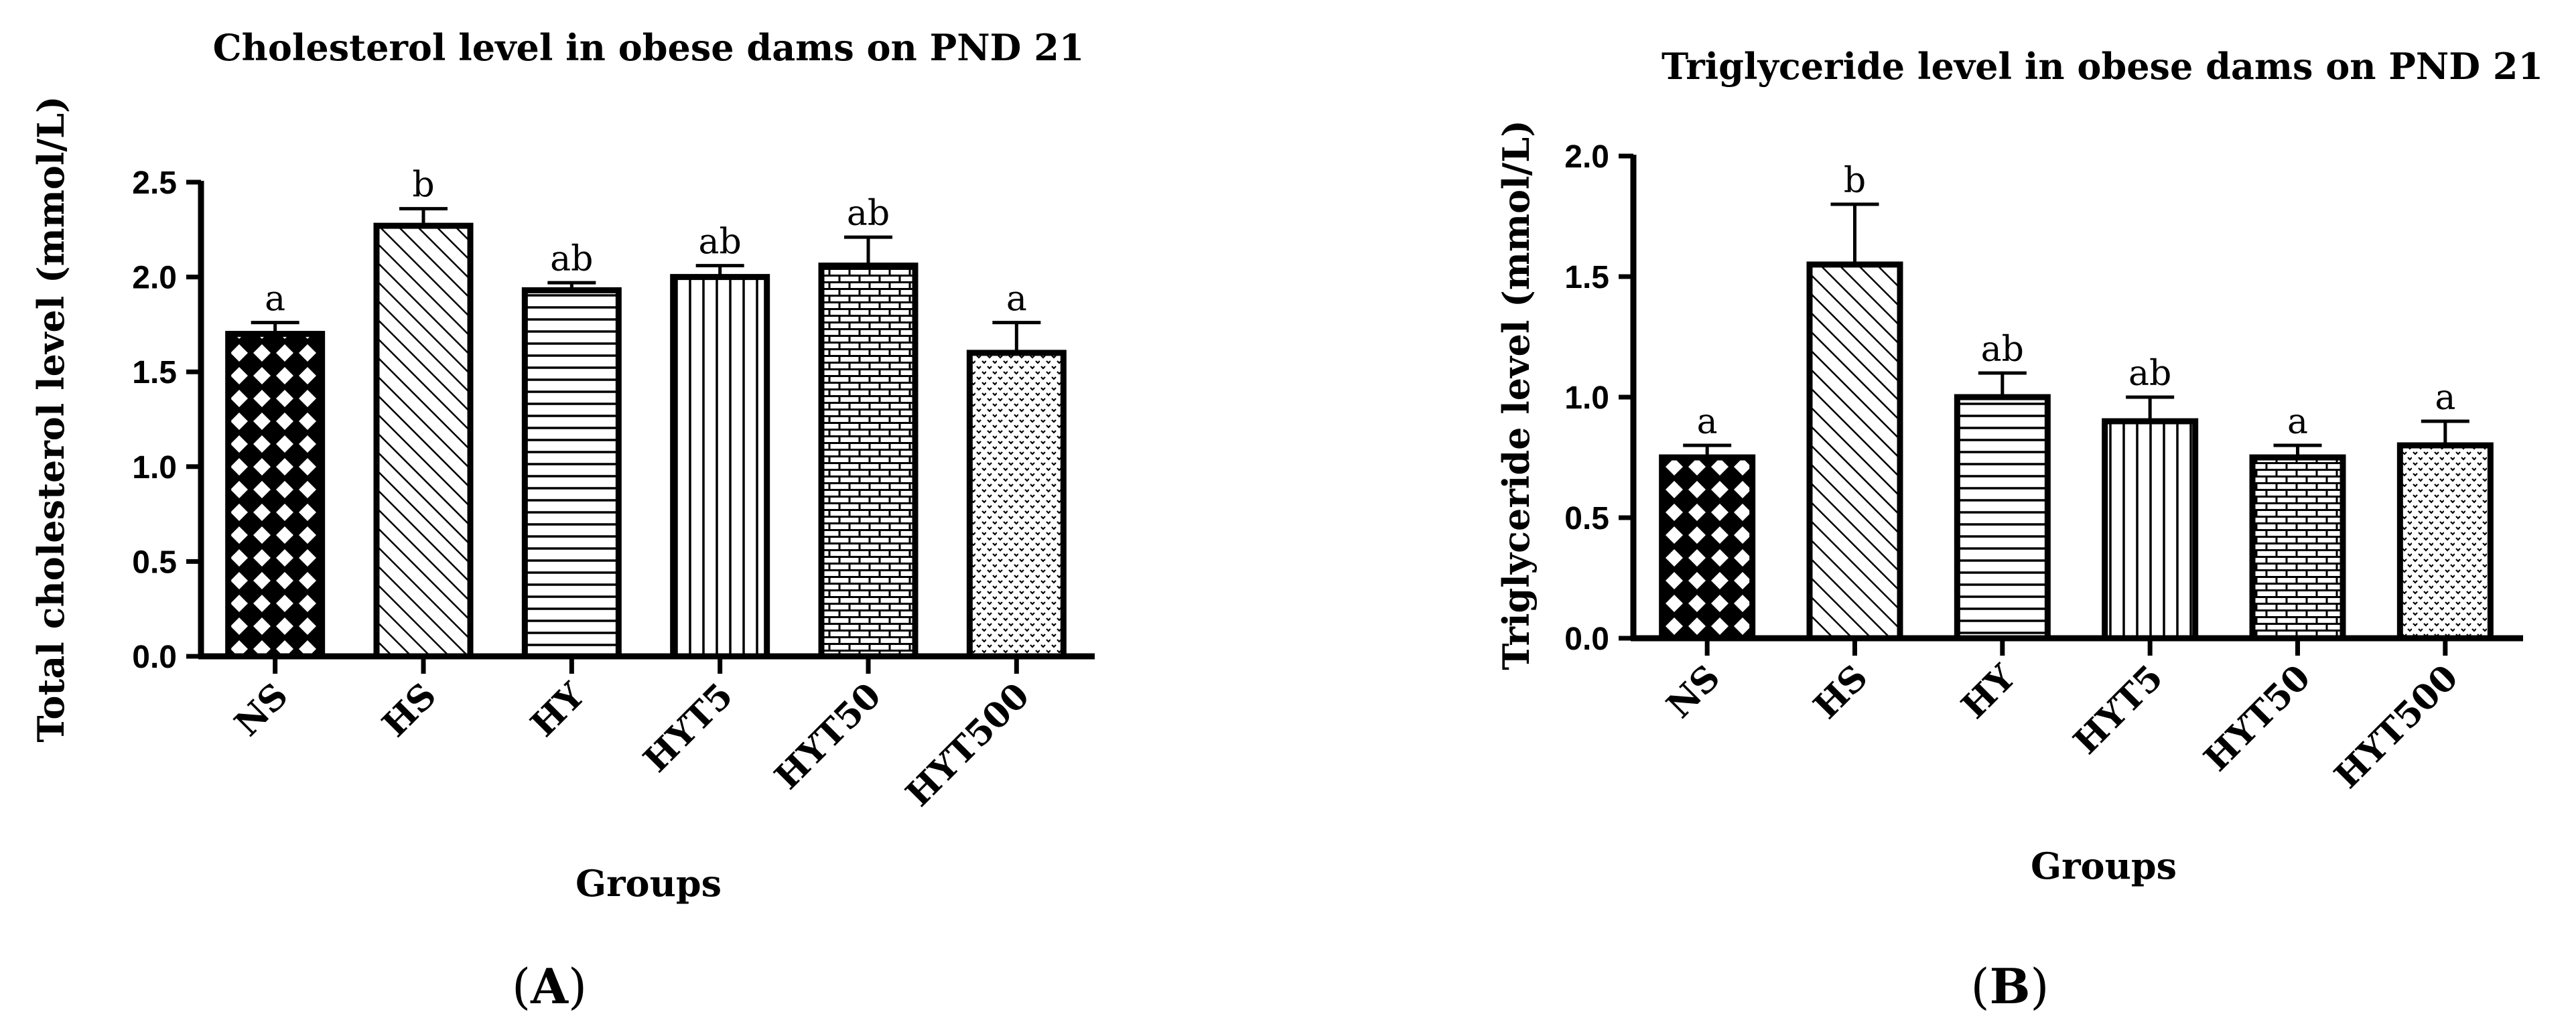 The width and height of the screenshot is (2576, 1026). I want to click on panel-label: (B), so click(2010, 986).